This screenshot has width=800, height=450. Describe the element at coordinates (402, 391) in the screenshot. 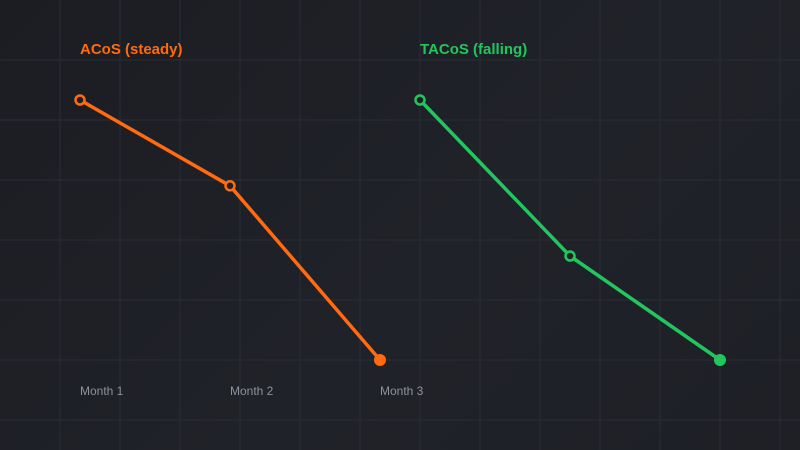

I see `x-tick-month-3: Month 3` at that location.